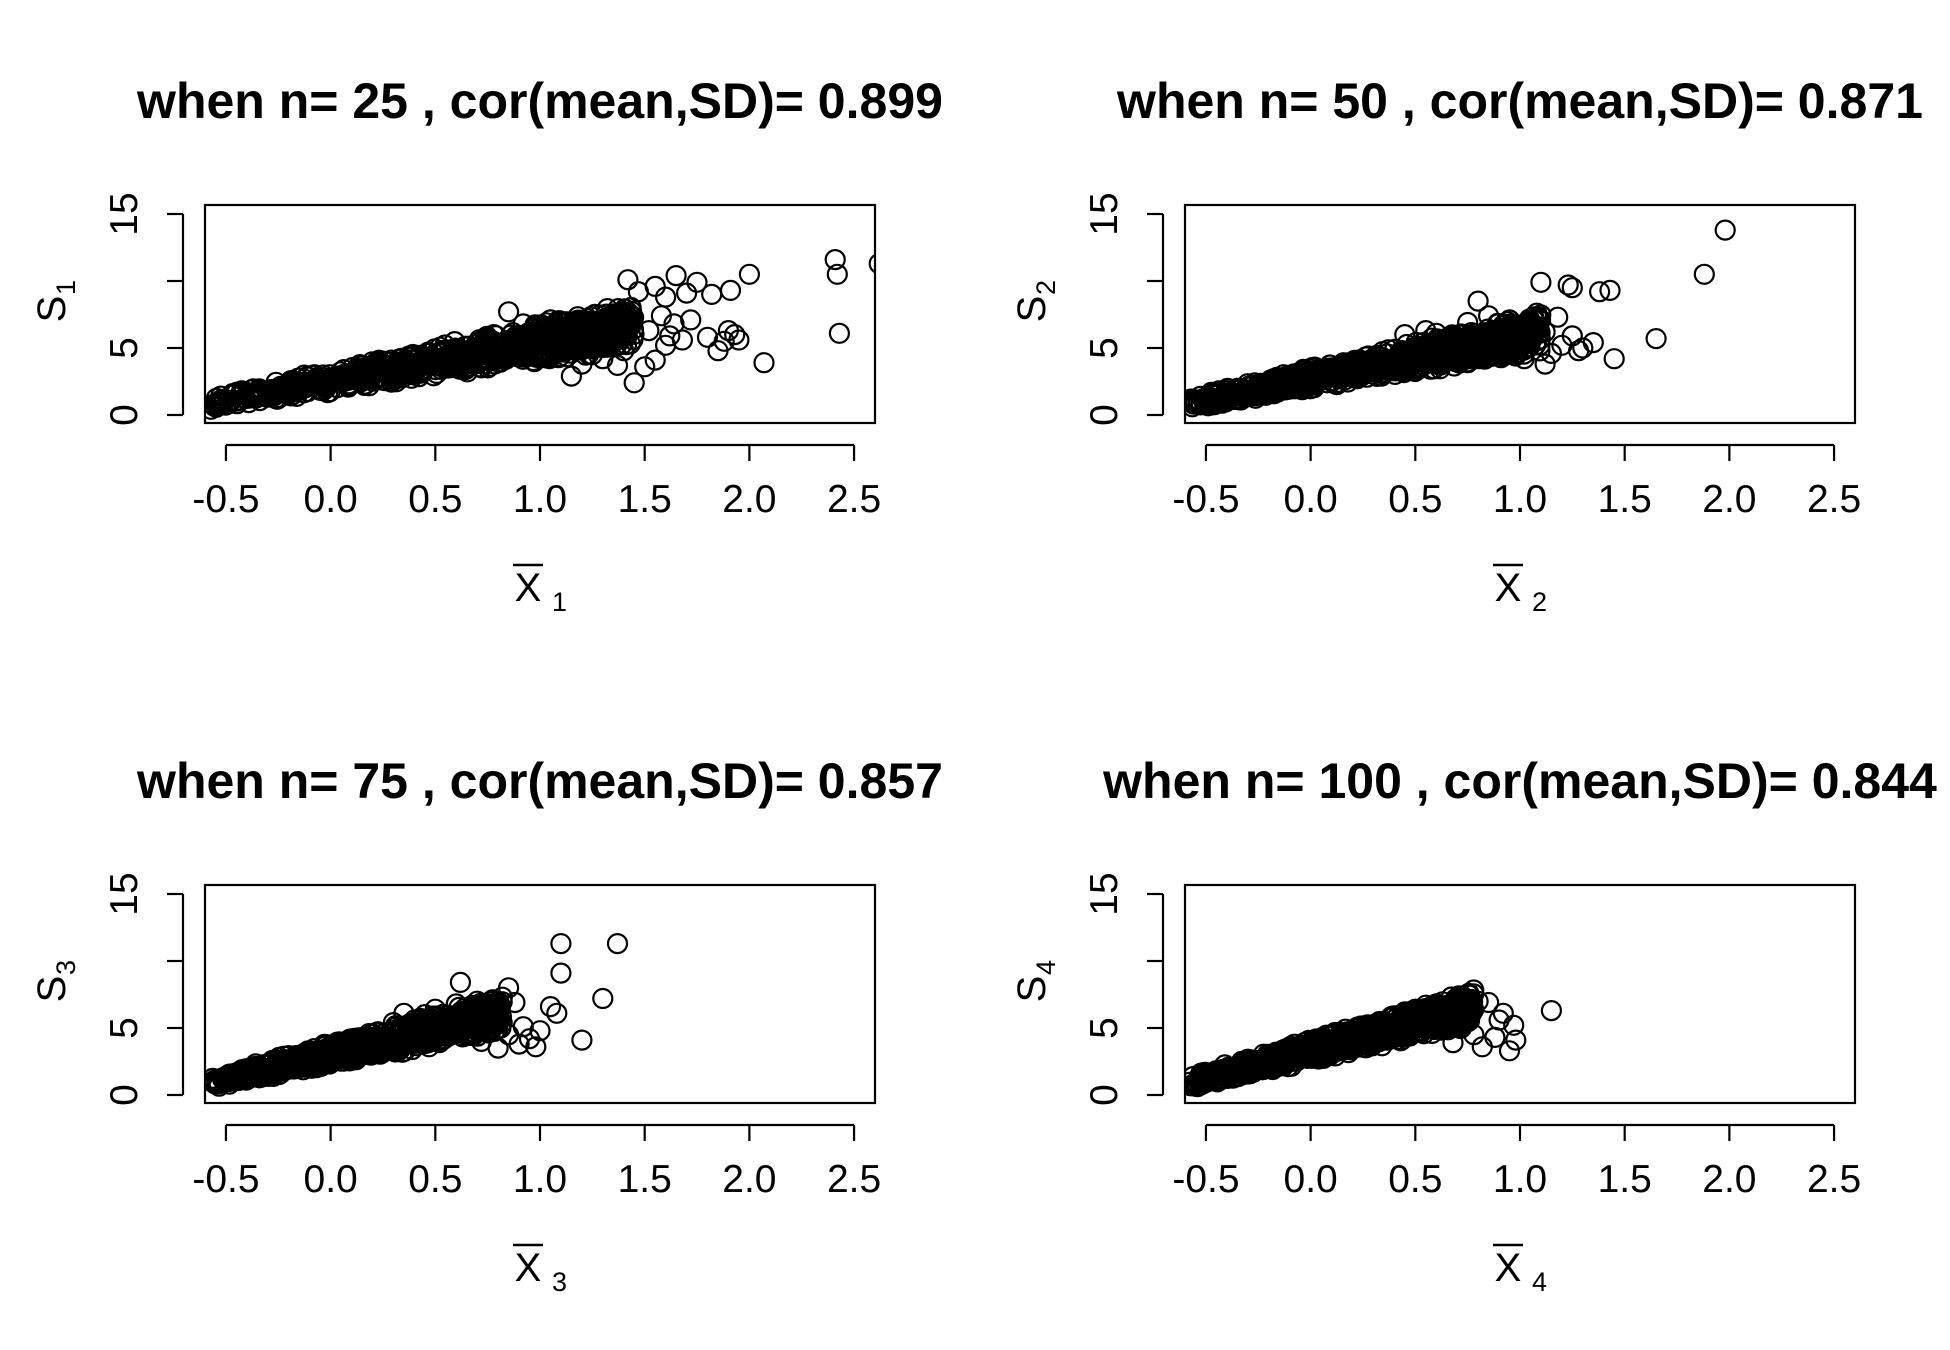 This screenshot has width=1950, height=1350. I want to click on y-tick-label: 5, so click(124, 348).